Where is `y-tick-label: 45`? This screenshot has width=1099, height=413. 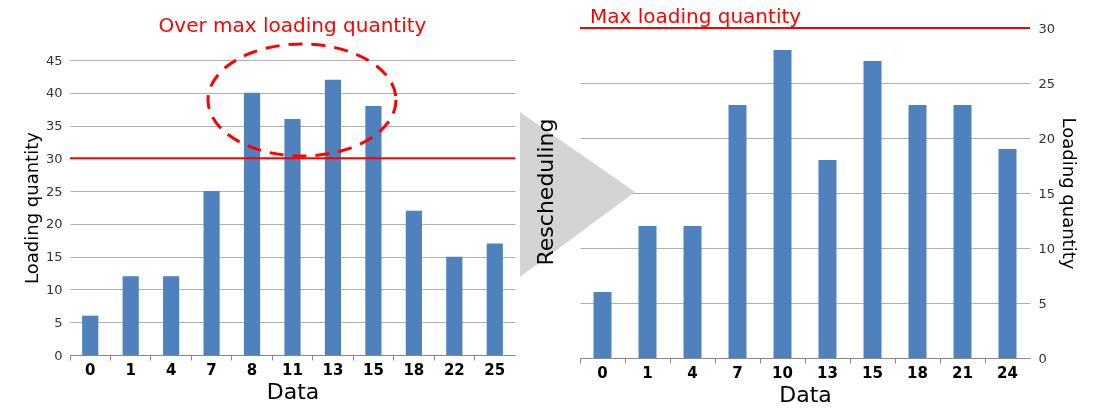
y-tick-label: 45 is located at coordinates (54, 60).